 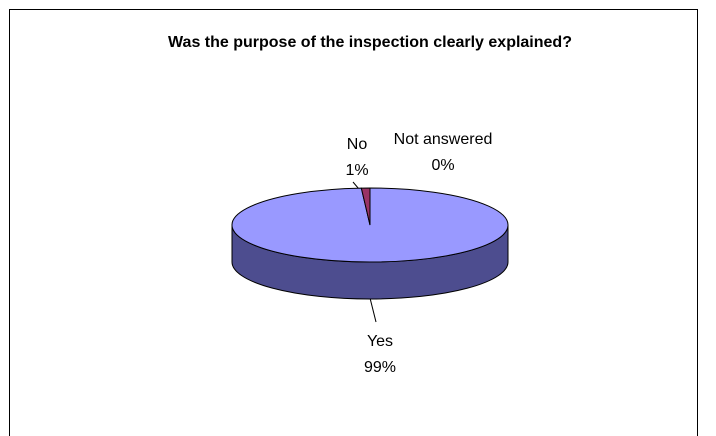 I want to click on slice-label: Not answered, so click(x=443, y=139).